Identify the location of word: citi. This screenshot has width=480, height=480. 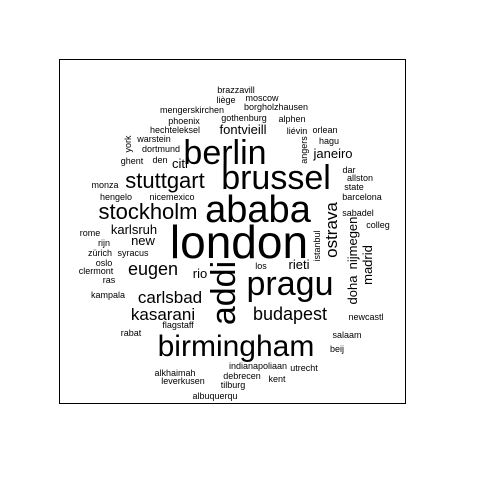
(180, 163).